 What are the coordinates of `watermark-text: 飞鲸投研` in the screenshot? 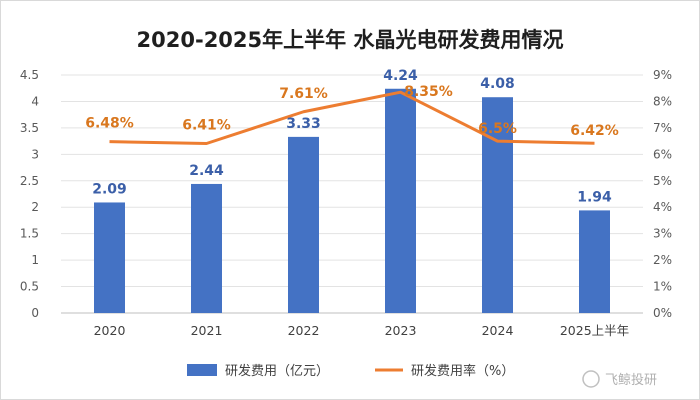 It's located at (631, 380).